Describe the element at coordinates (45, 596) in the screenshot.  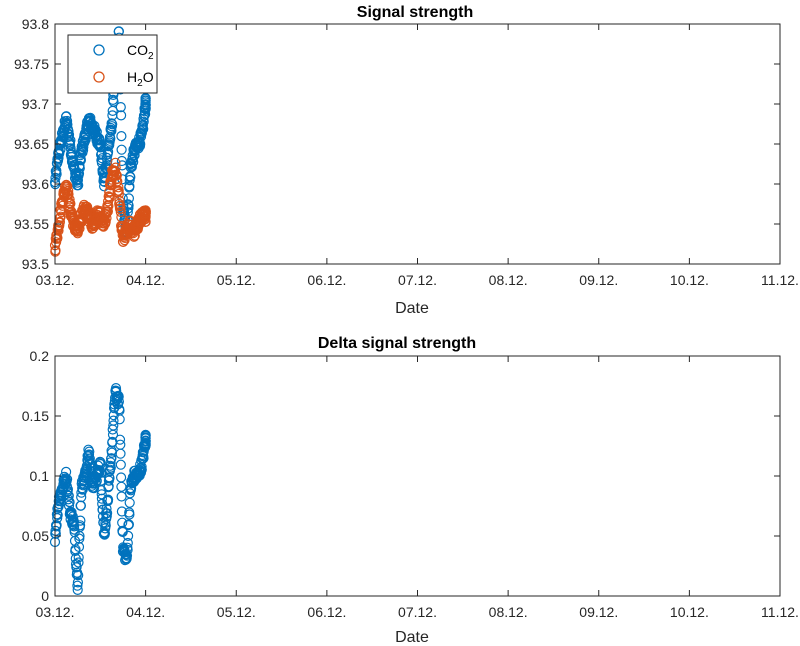
I see `y-tick-label: 0` at that location.